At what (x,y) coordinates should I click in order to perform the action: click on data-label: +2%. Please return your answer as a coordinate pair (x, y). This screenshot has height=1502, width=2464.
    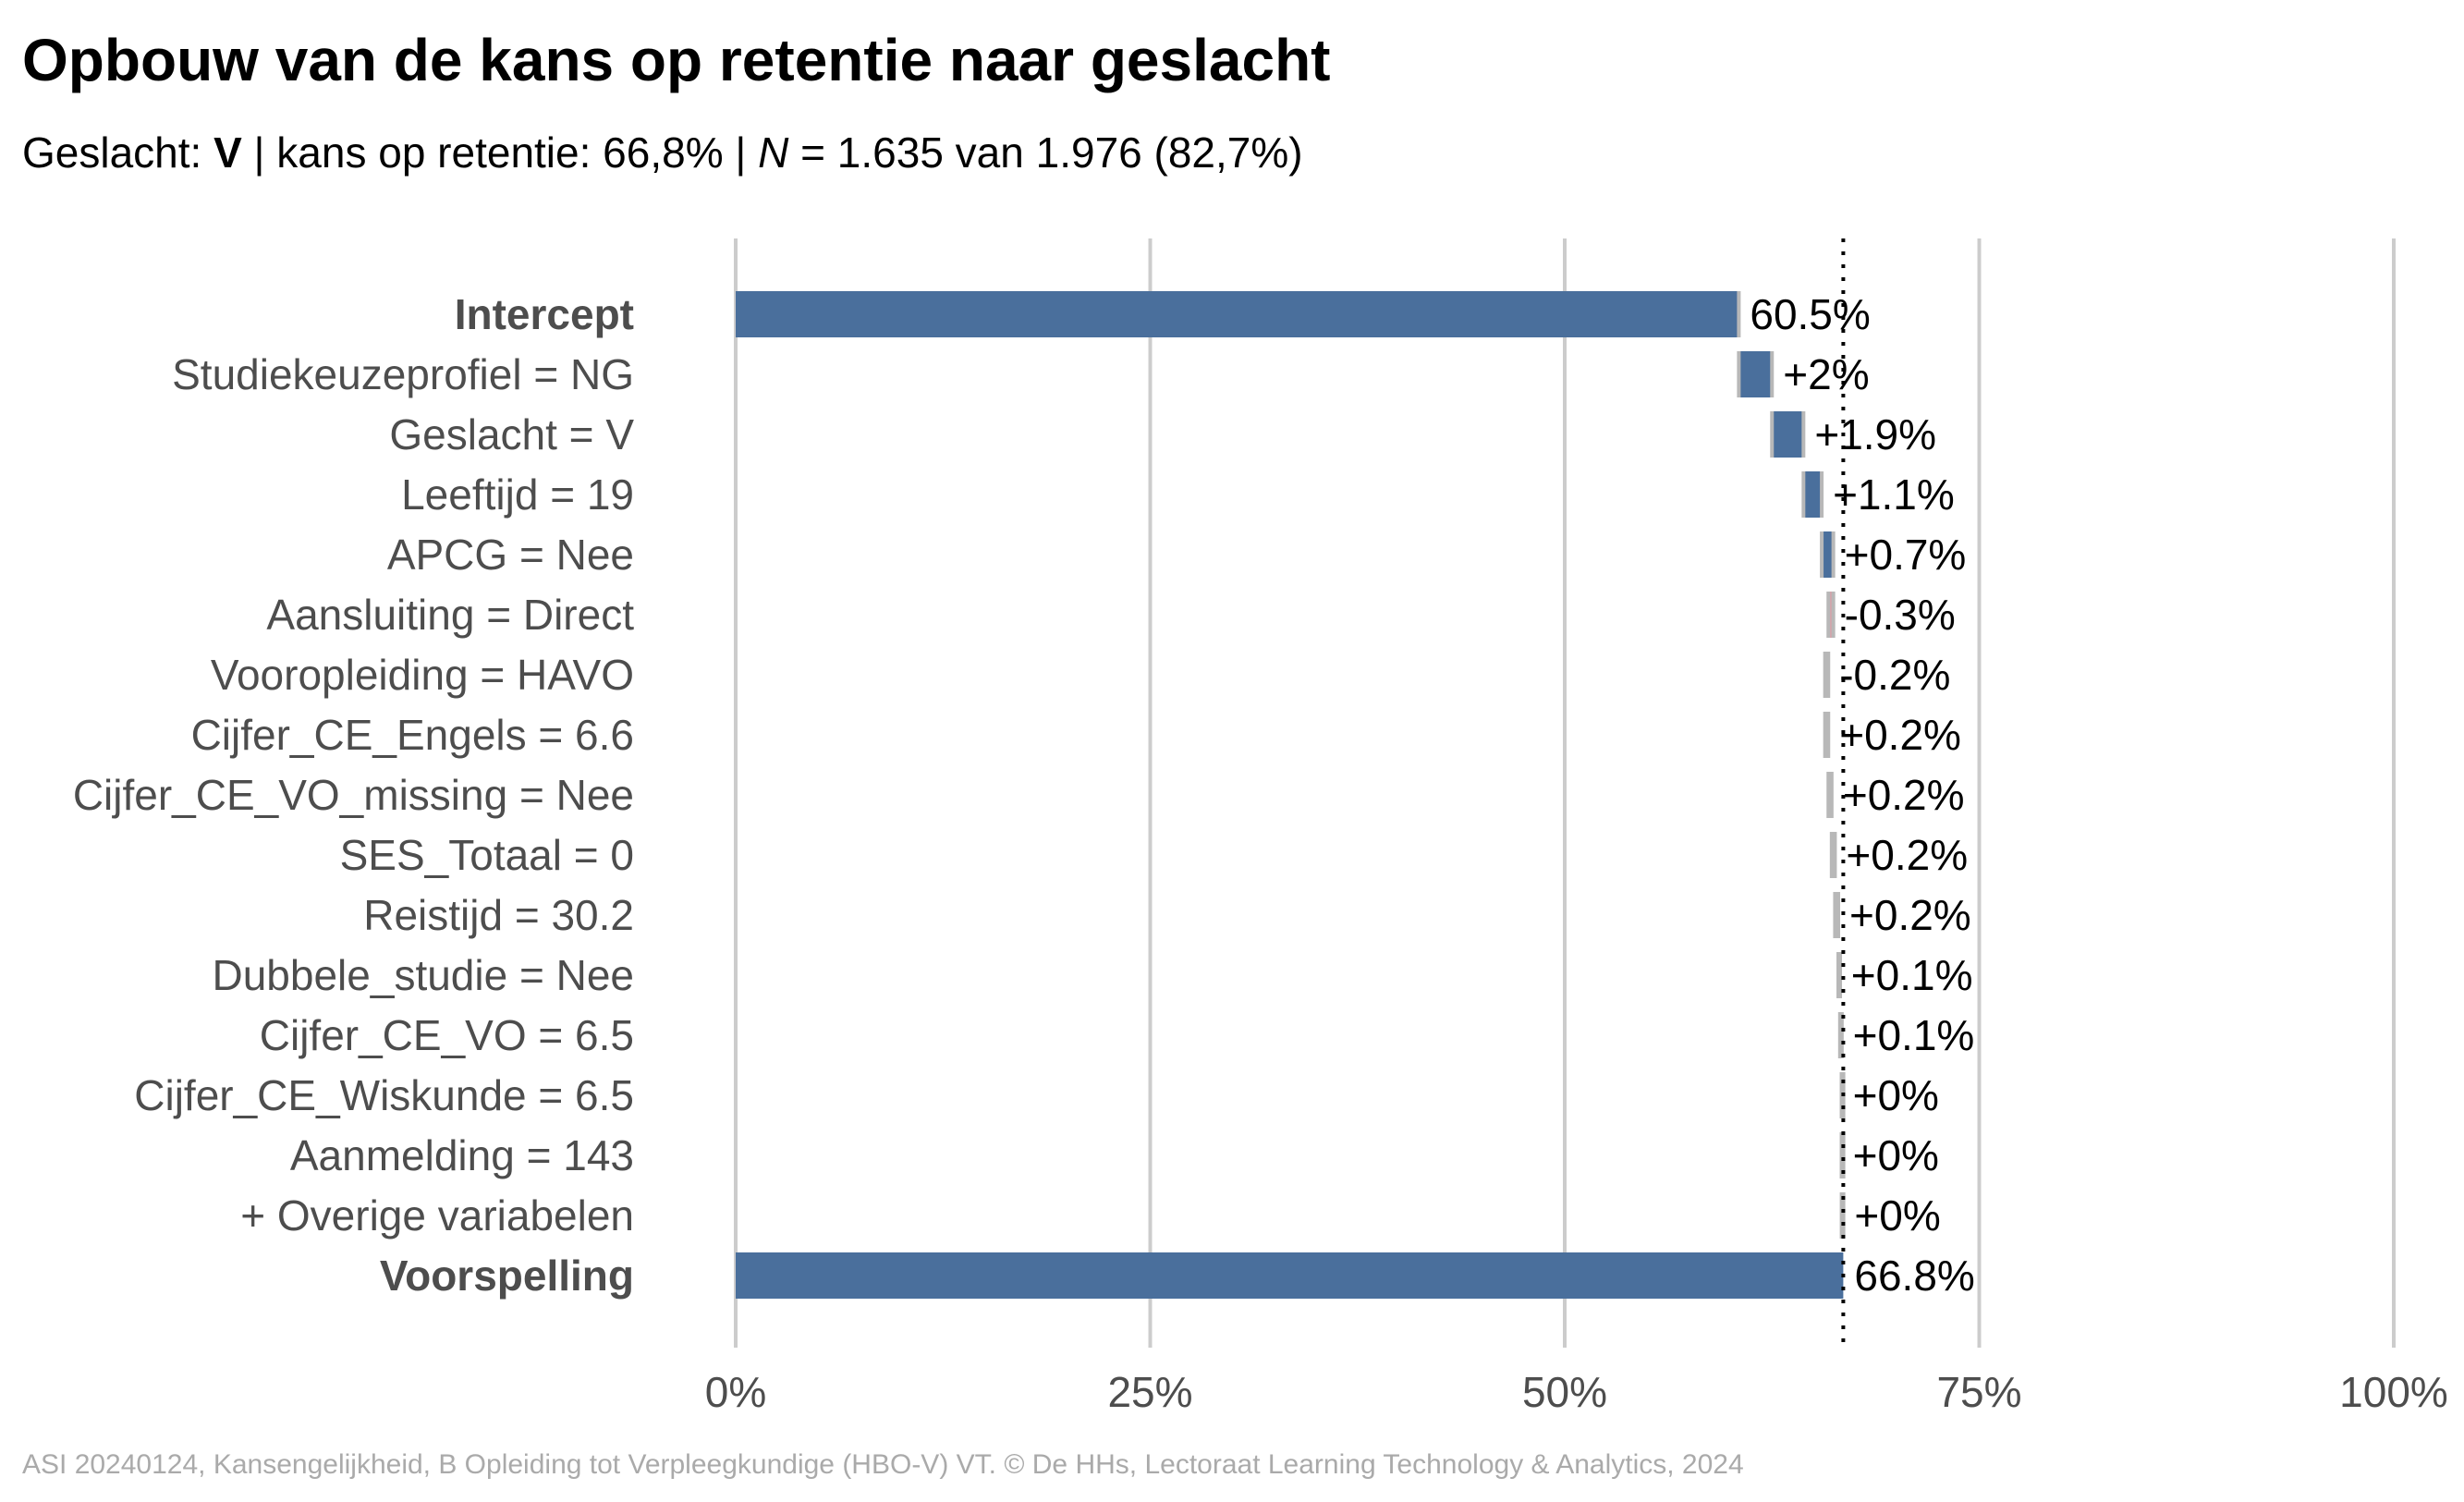
    Looking at the image, I should click on (1826, 374).